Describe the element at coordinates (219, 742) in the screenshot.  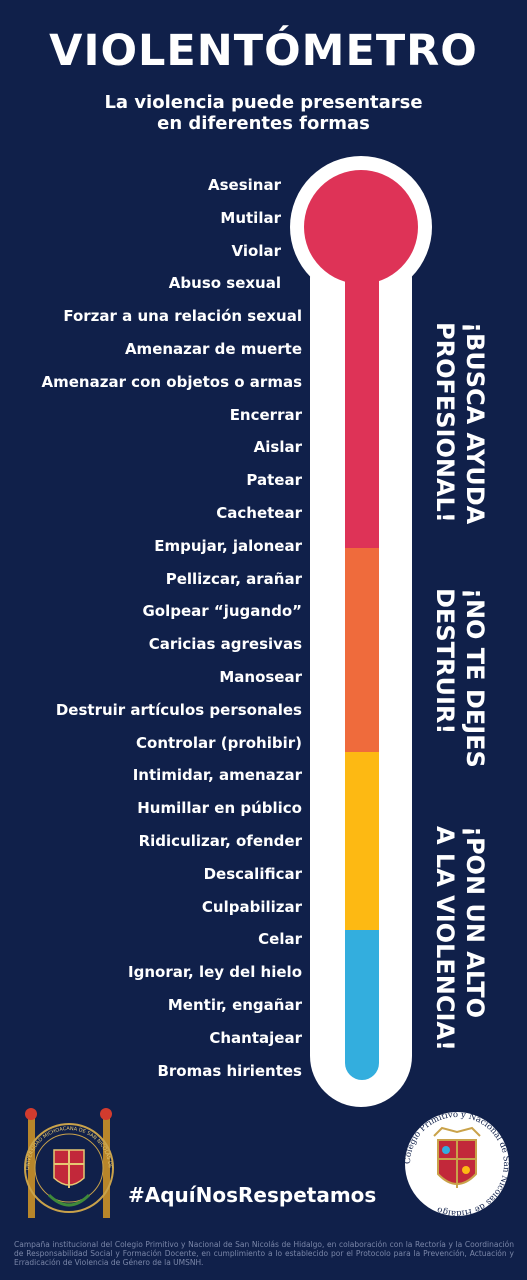
I see `level-label: Controlar (prohibir)` at that location.